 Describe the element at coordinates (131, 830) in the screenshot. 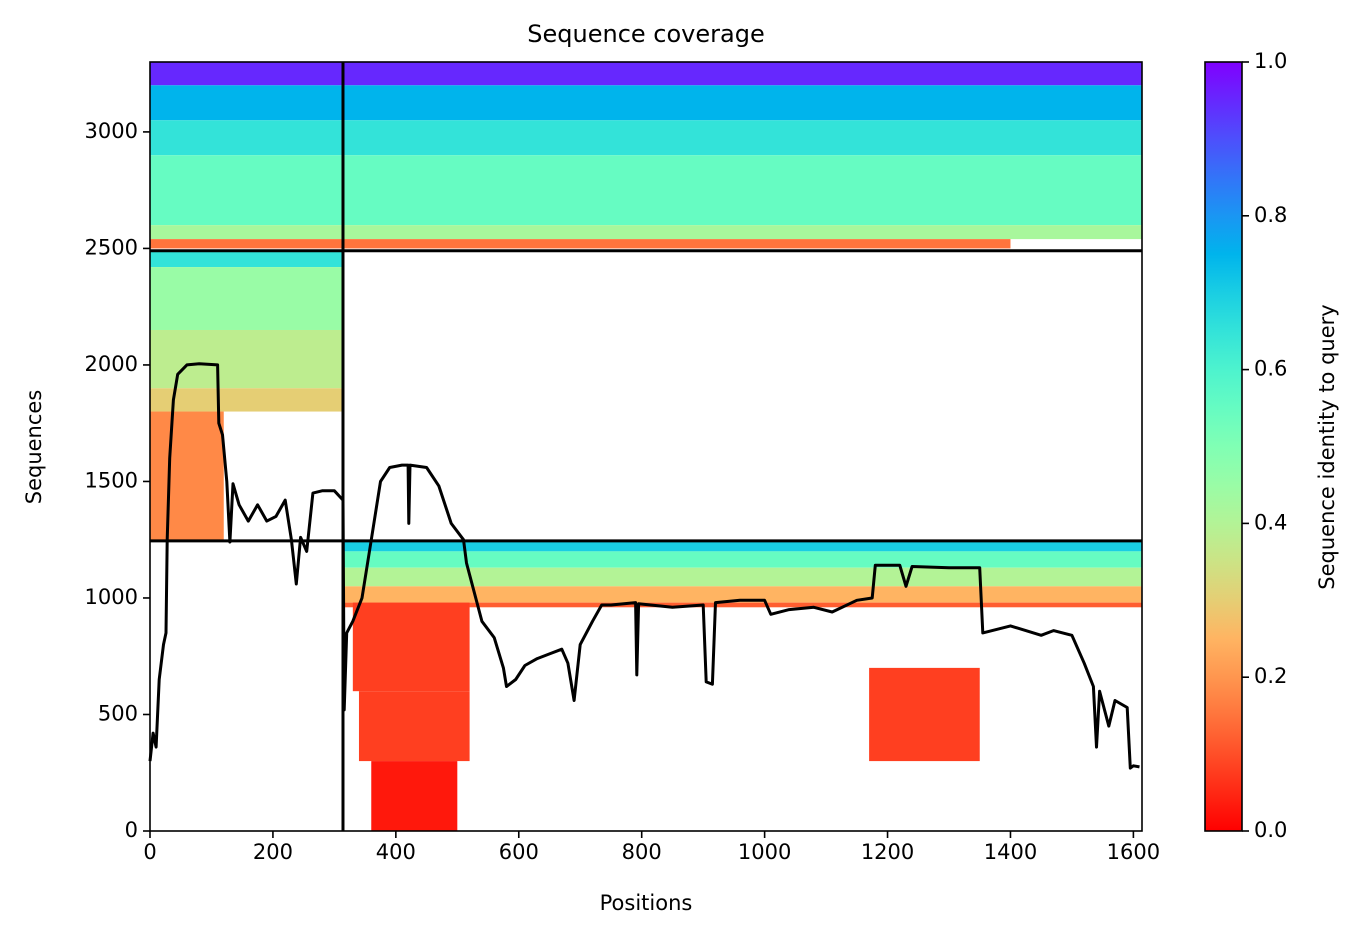

I see `y-tick-label: 0` at that location.